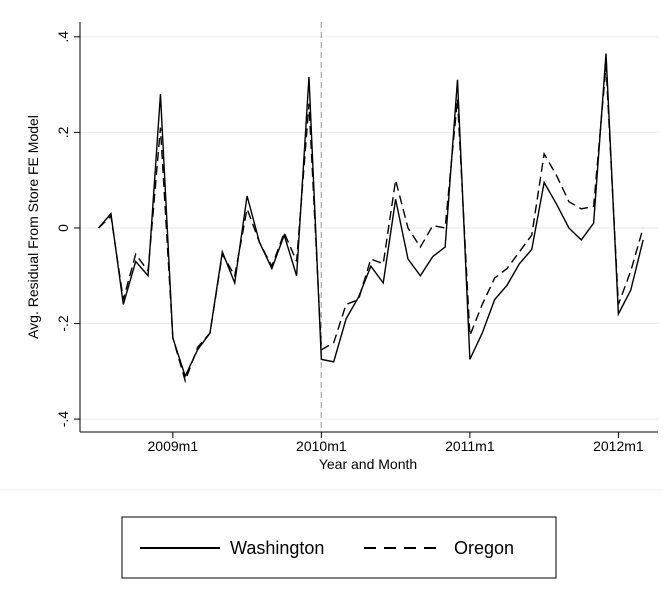 The height and width of the screenshot is (591, 663). I want to click on legend-label: Washington, so click(277, 548).